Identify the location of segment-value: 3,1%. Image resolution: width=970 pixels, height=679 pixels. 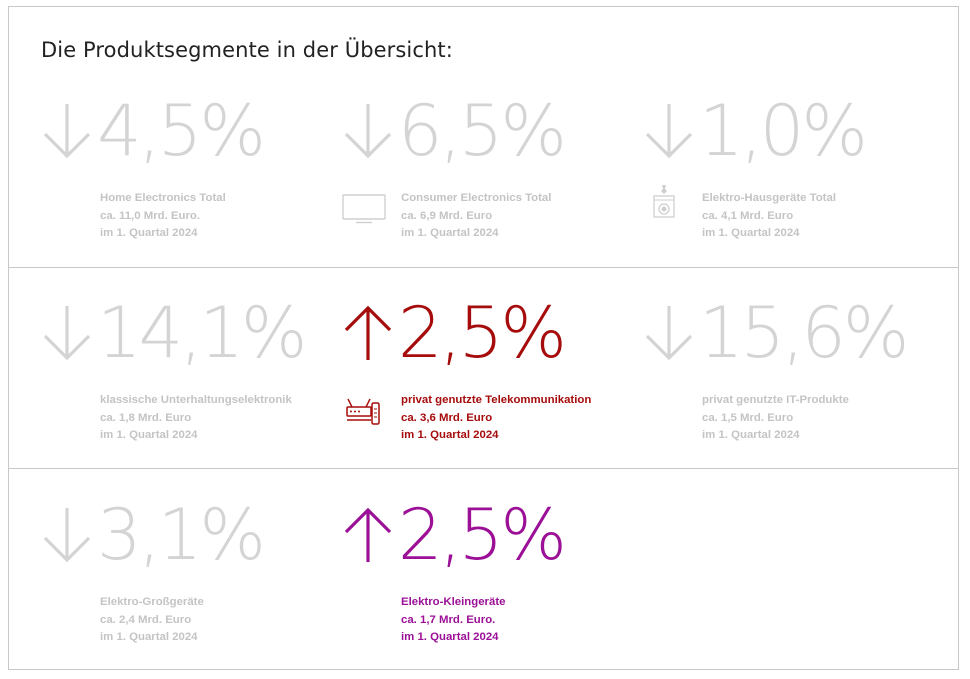
(181, 535).